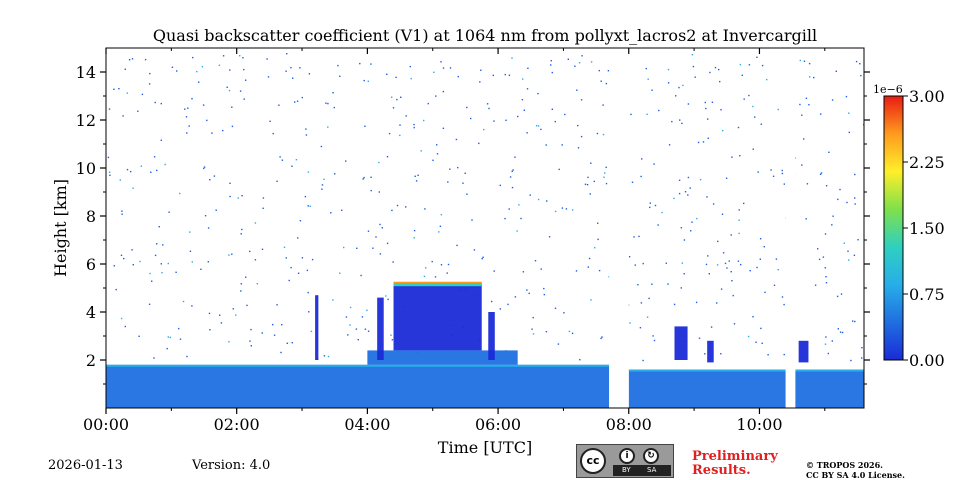  I want to click on cc-license-badge: cc i ↻ BY SA, so click(625, 461).